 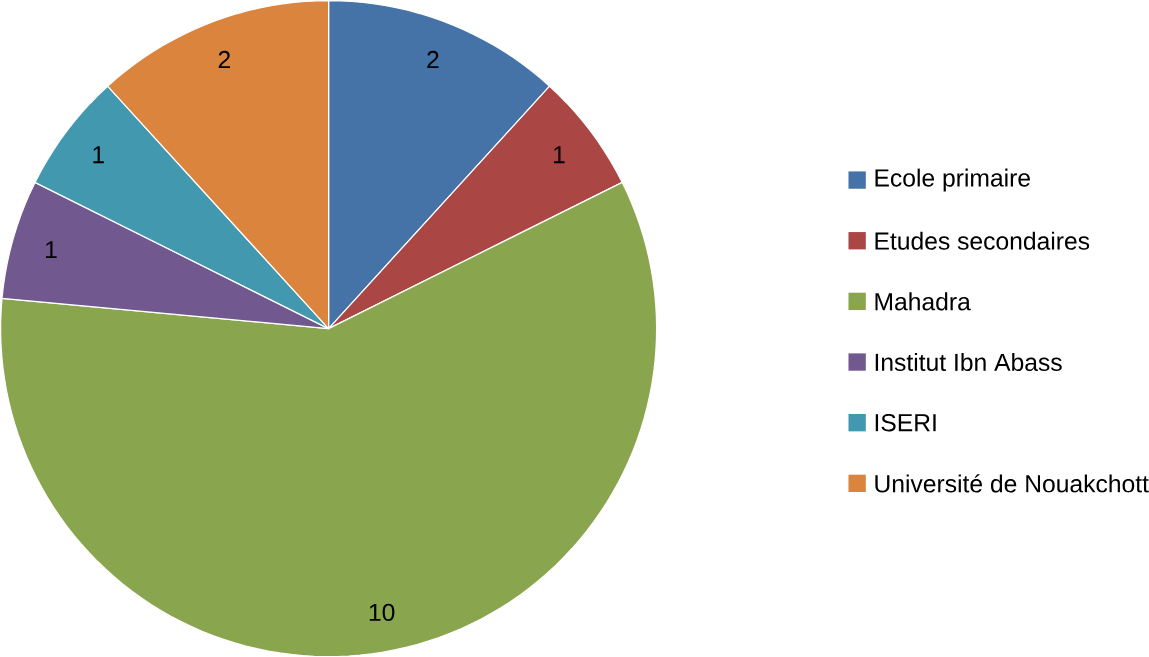 What do you see at coordinates (982, 240) in the screenshot?
I see `legend-label: Etudes secondaires` at bounding box center [982, 240].